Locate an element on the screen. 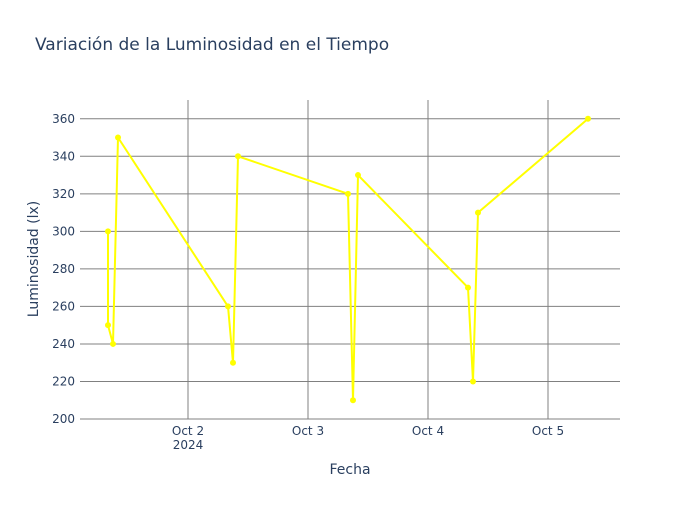 The width and height of the screenshot is (700, 505). y-tick-label: 220 is located at coordinates (63, 381).